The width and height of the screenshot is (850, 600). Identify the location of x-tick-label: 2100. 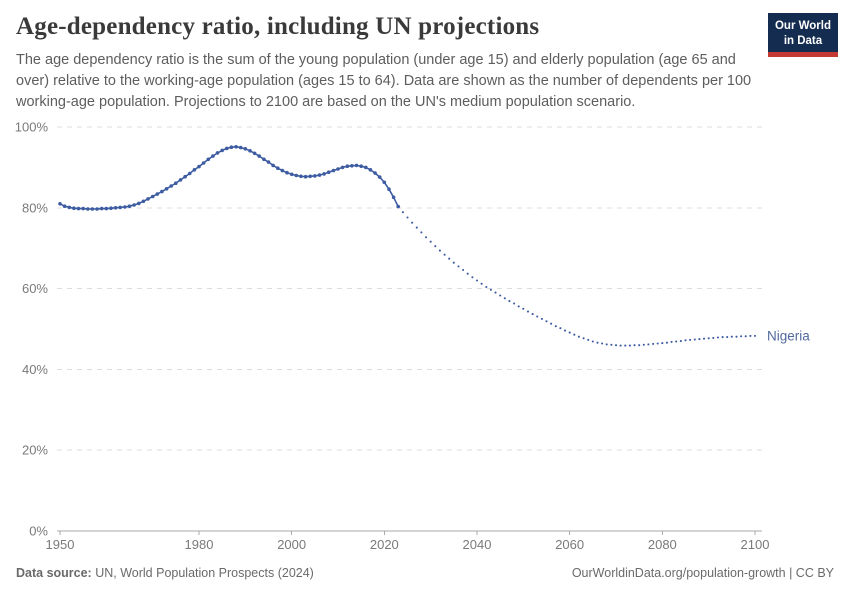
(755, 544).